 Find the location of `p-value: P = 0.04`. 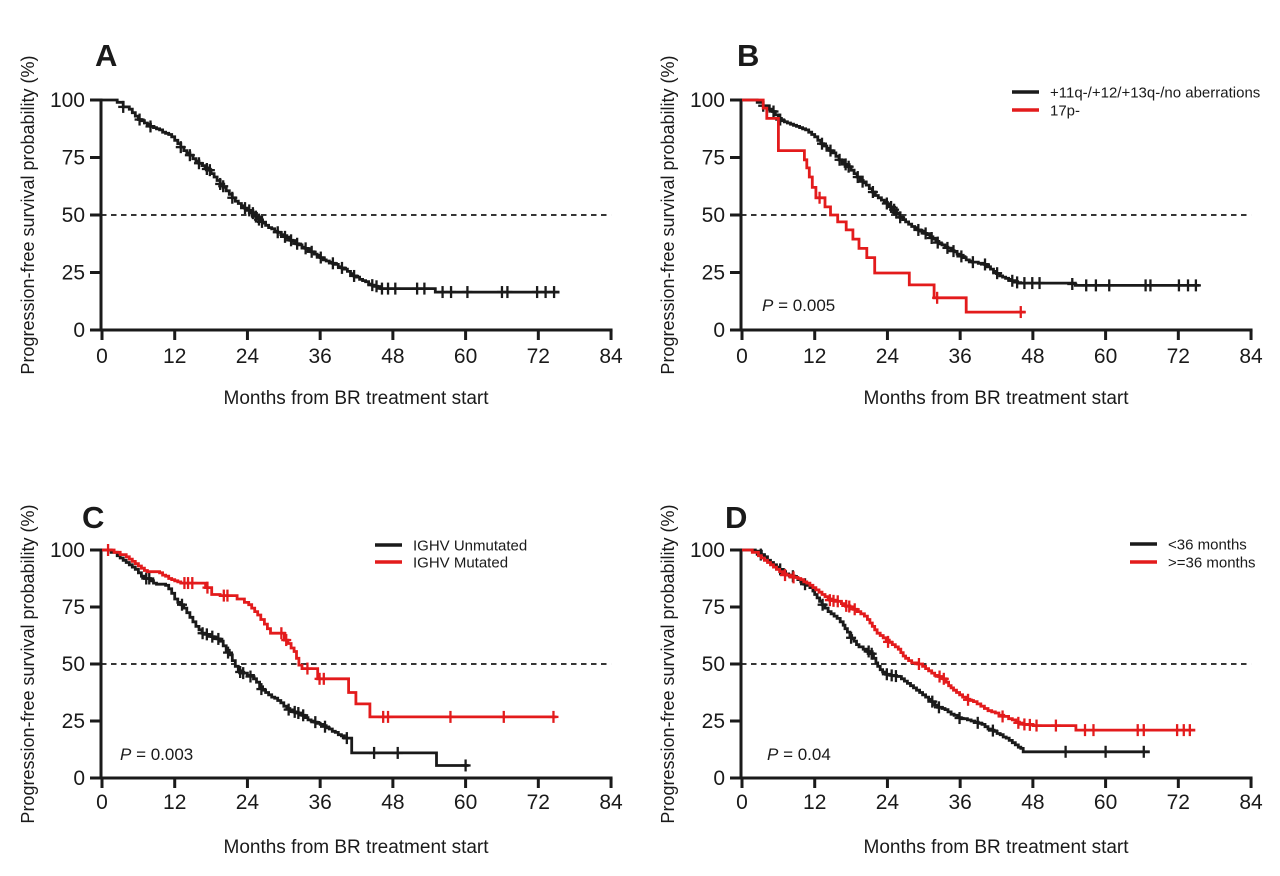

p-value: P = 0.04 is located at coordinates (799, 754).